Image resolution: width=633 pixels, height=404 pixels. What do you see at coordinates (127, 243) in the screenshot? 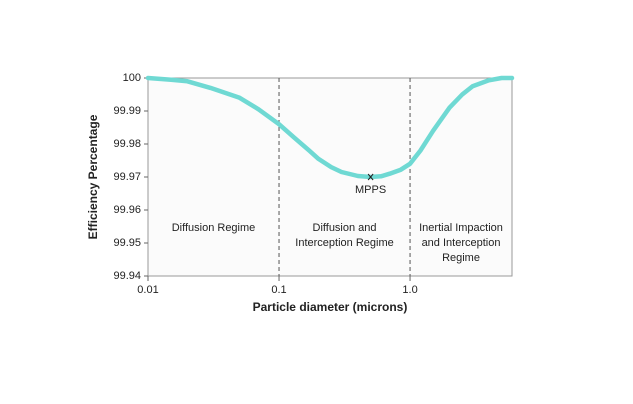
I see `y-tick-label: 99.95` at bounding box center [127, 243].